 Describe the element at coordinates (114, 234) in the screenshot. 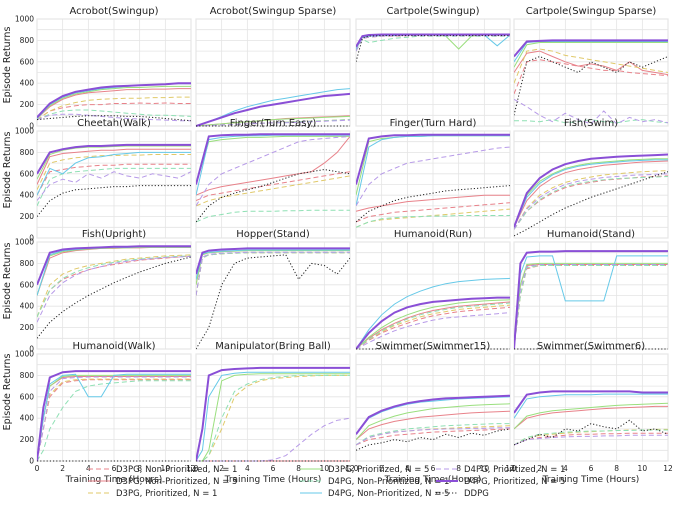

I see `subplot-title: Fish(Upright)` at that location.